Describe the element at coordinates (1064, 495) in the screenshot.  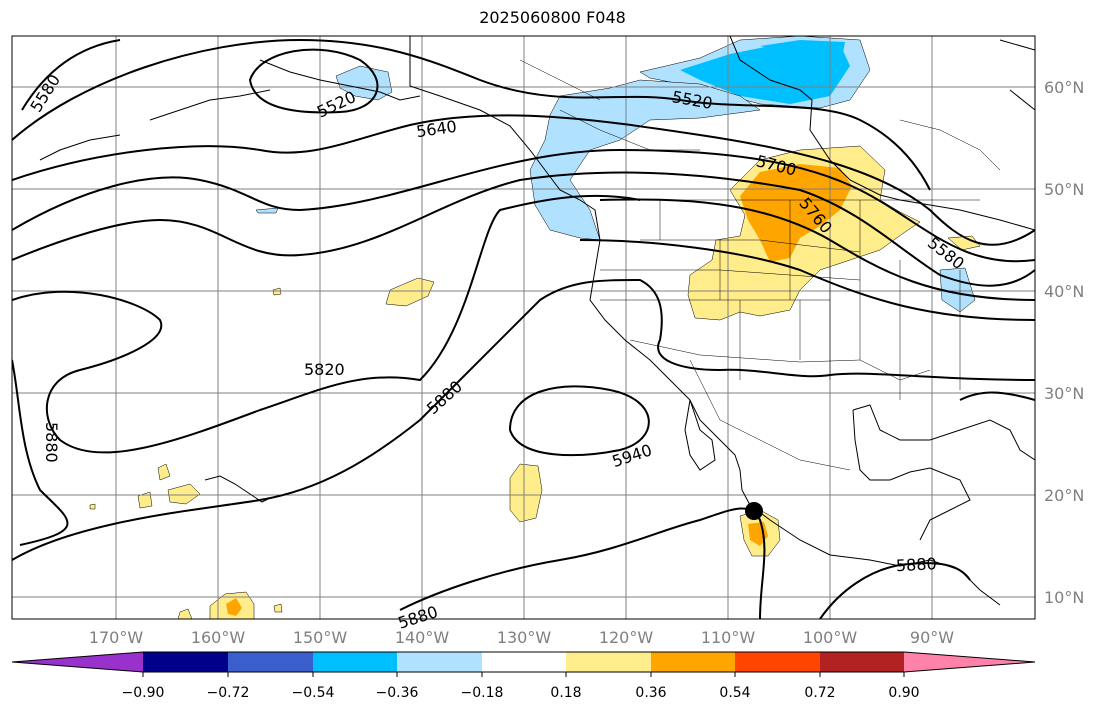
I see `lat-label: 20°N` at that location.